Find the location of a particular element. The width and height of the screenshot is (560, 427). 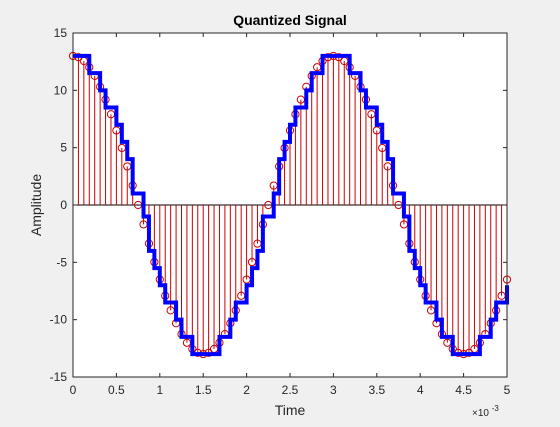

x-tick-label: 4.5 is located at coordinates (463, 390).